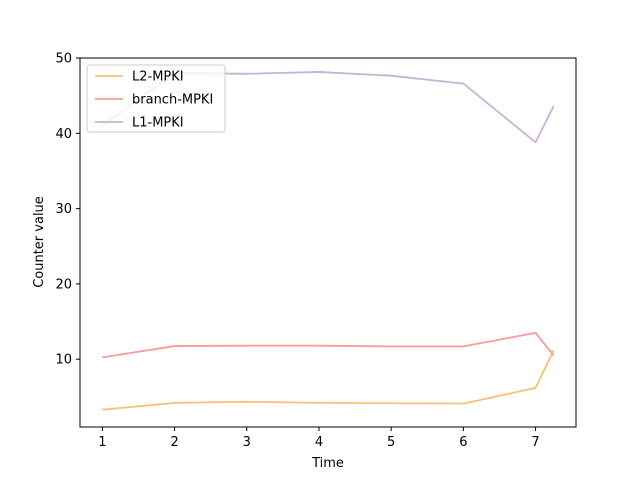  What do you see at coordinates (328, 345) in the screenshot?
I see `series-line-branch-mpki` at bounding box center [328, 345].